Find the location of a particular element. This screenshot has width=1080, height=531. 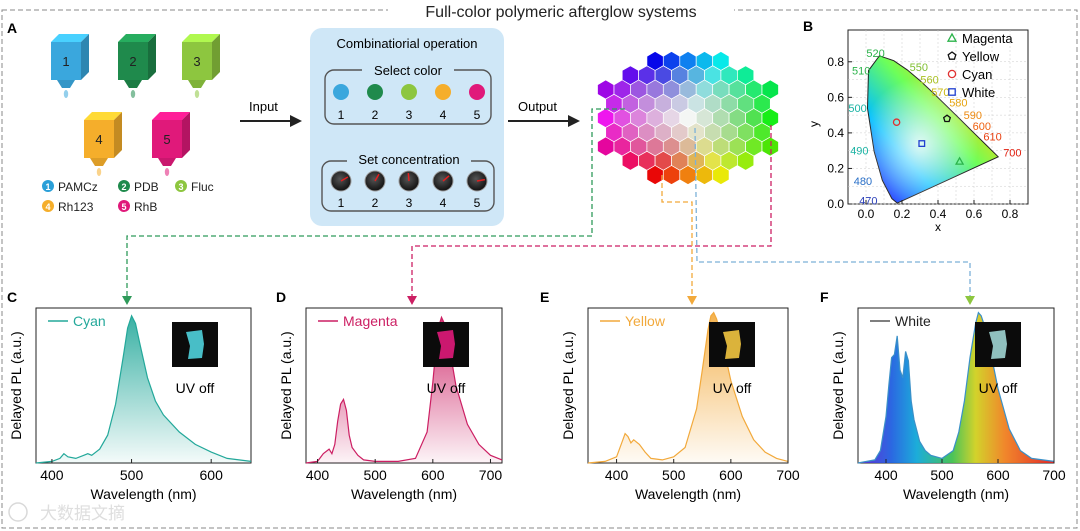

concentration-dial-3: 3 is located at coordinates (409, 190).